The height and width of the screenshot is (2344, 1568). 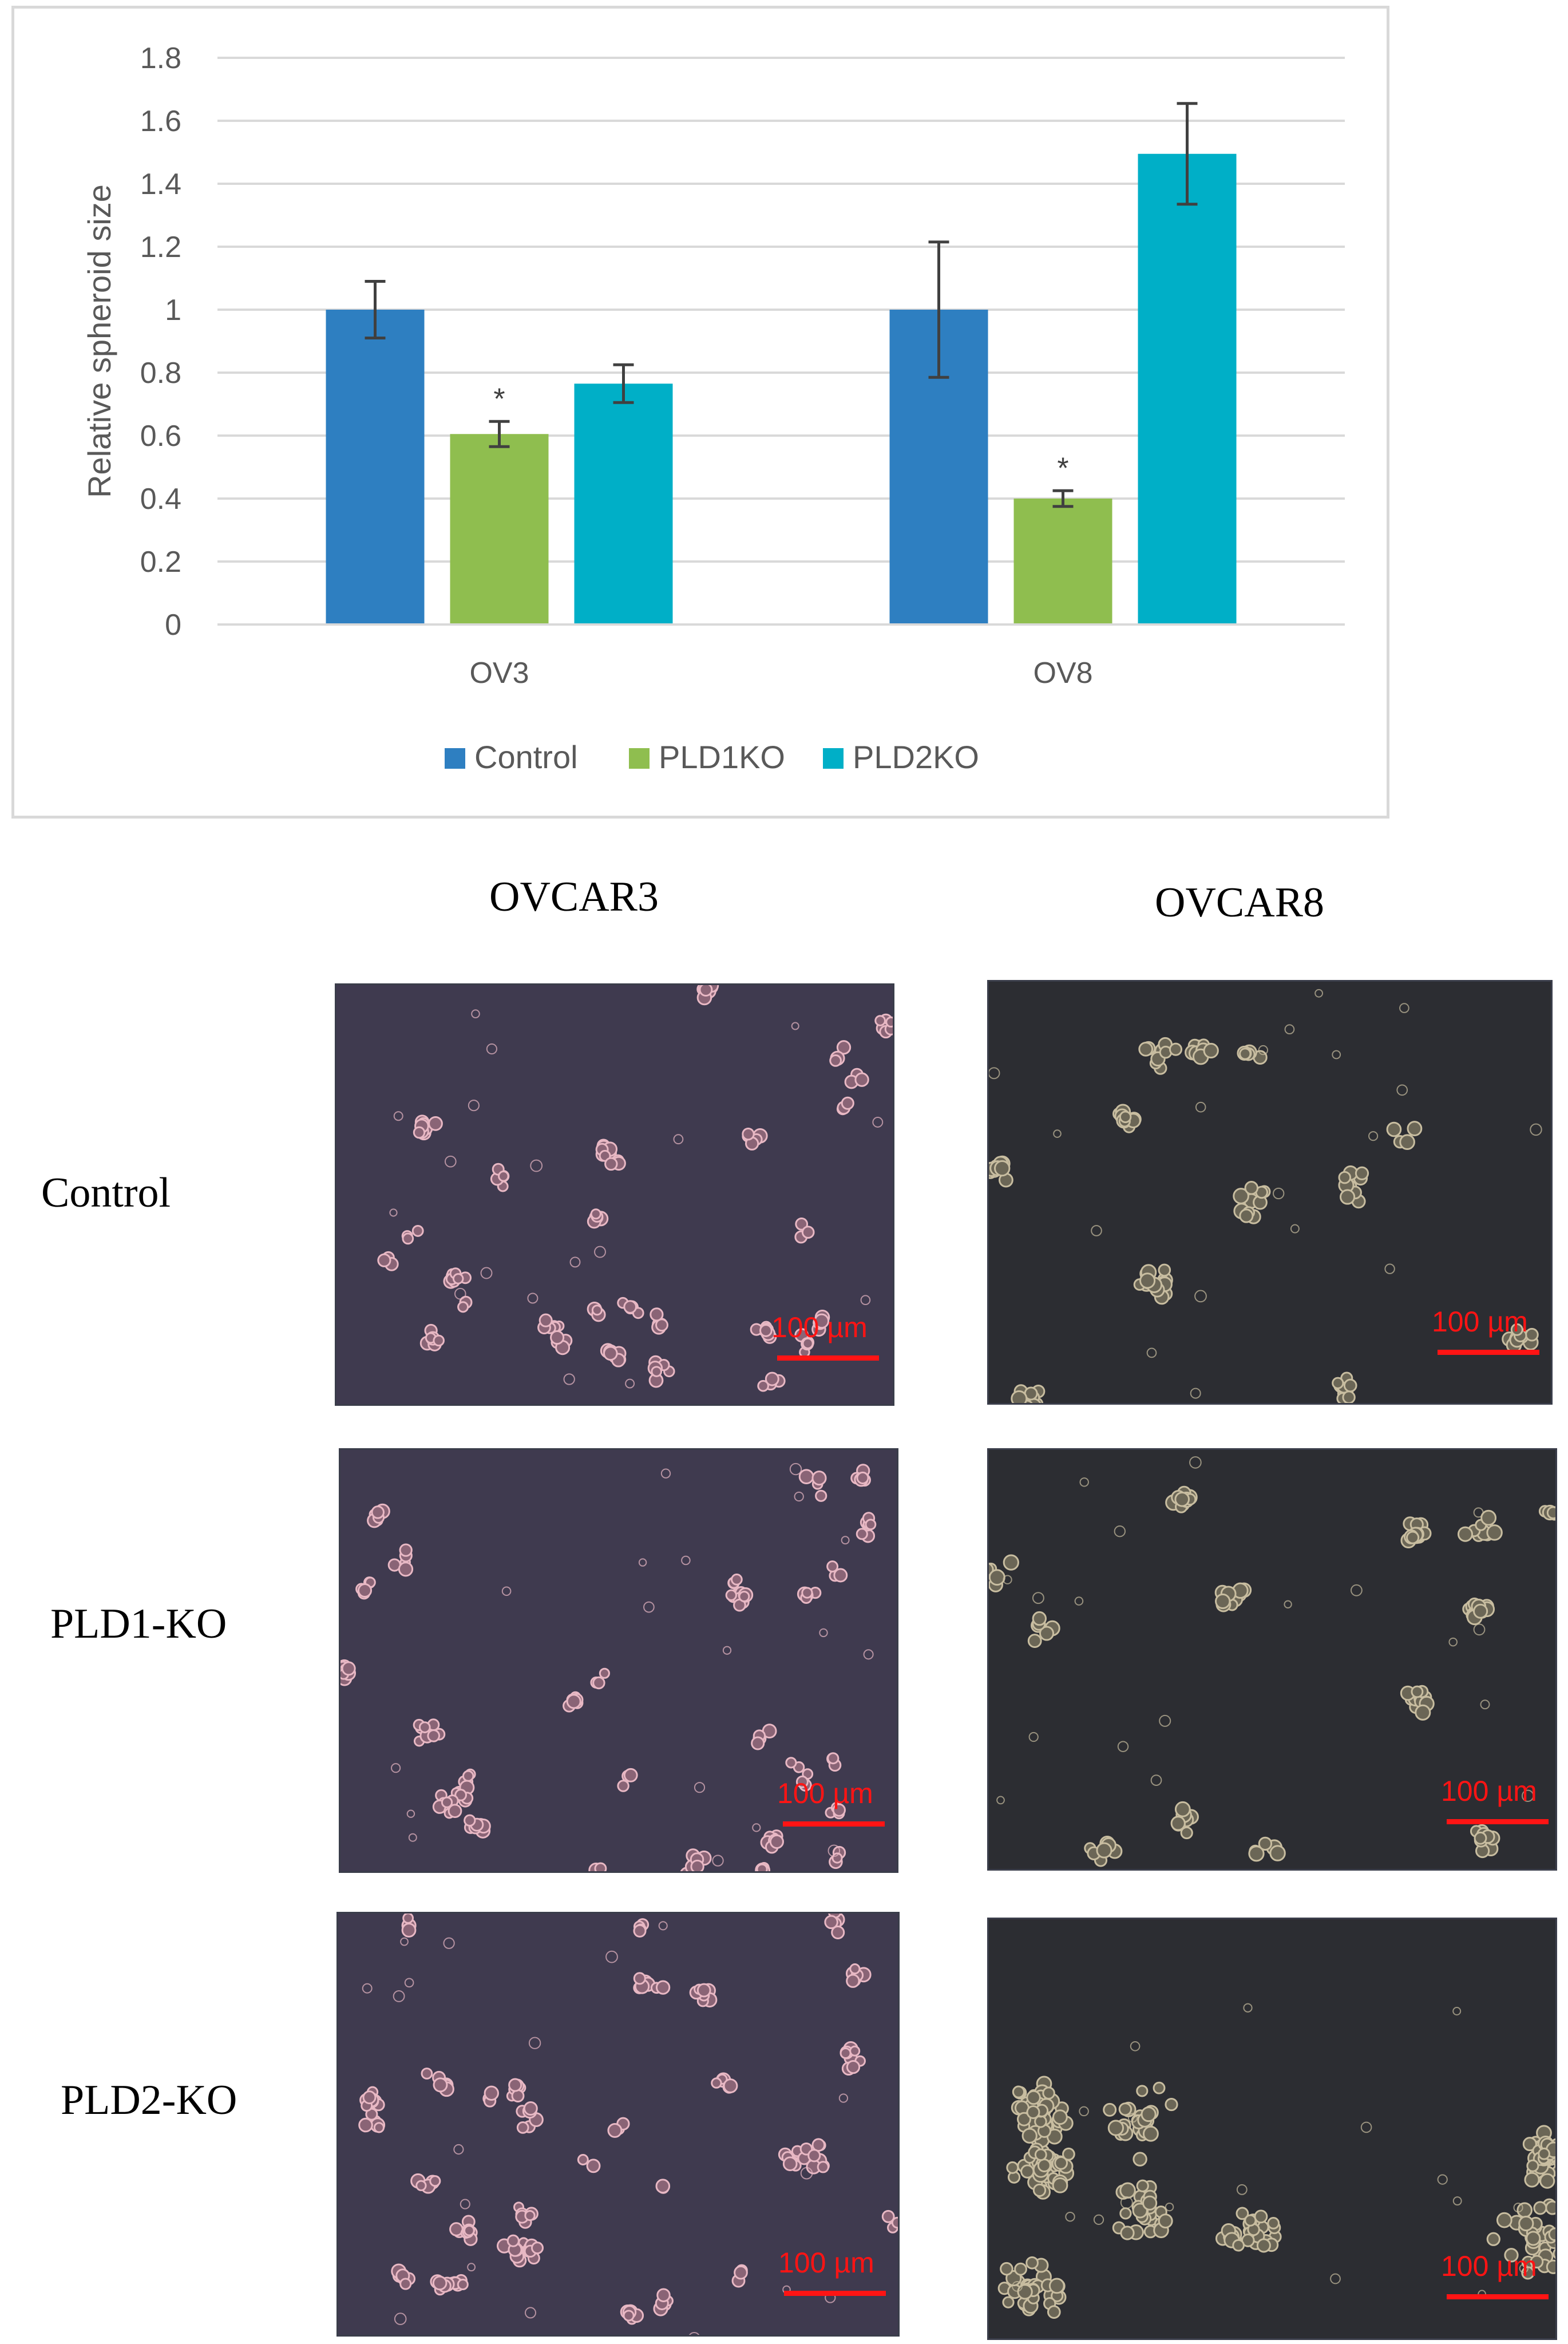 What do you see at coordinates (160, 121) in the screenshot?
I see `y-tick-label: 1.6` at bounding box center [160, 121].